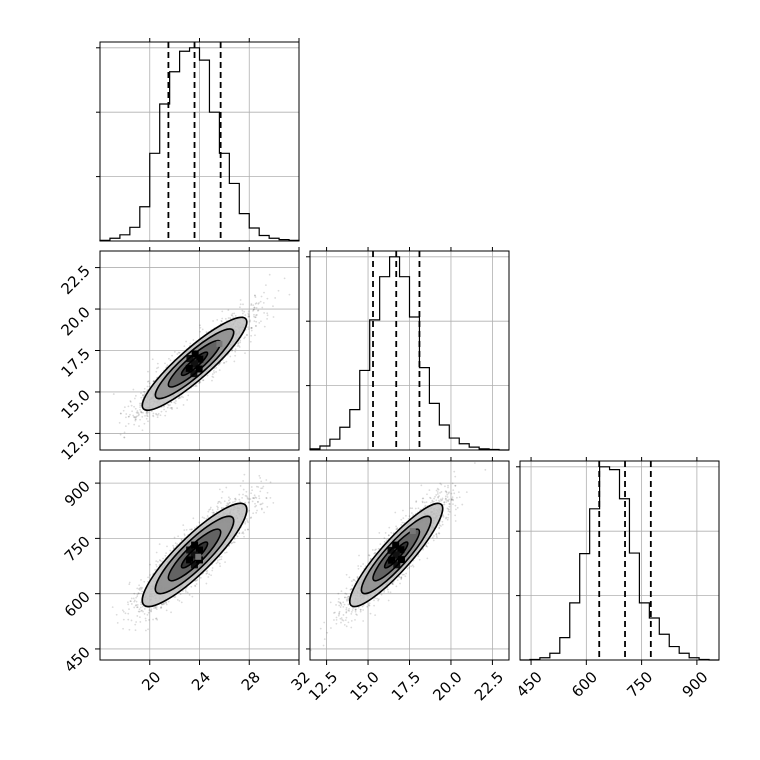  I want to click on x-tick-label: 20, so click(151, 681).